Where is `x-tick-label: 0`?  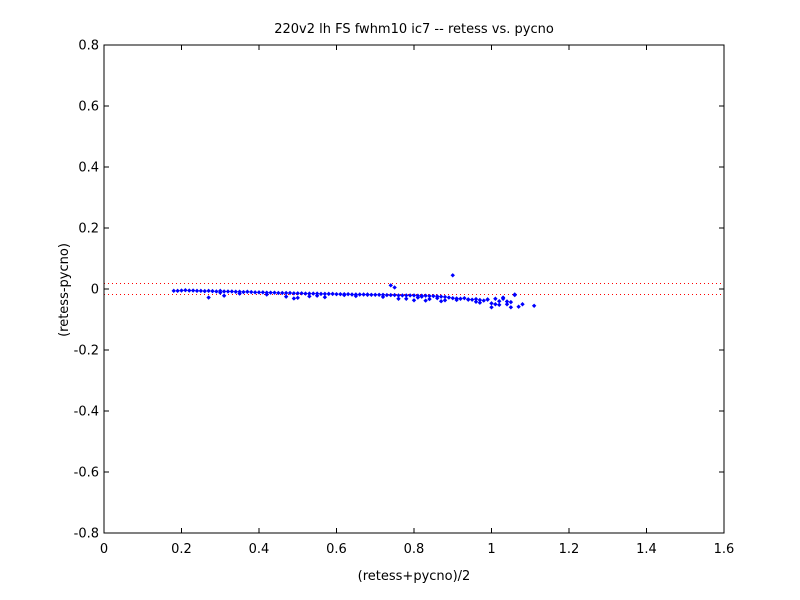 x-tick-label: 0 is located at coordinates (104, 549).